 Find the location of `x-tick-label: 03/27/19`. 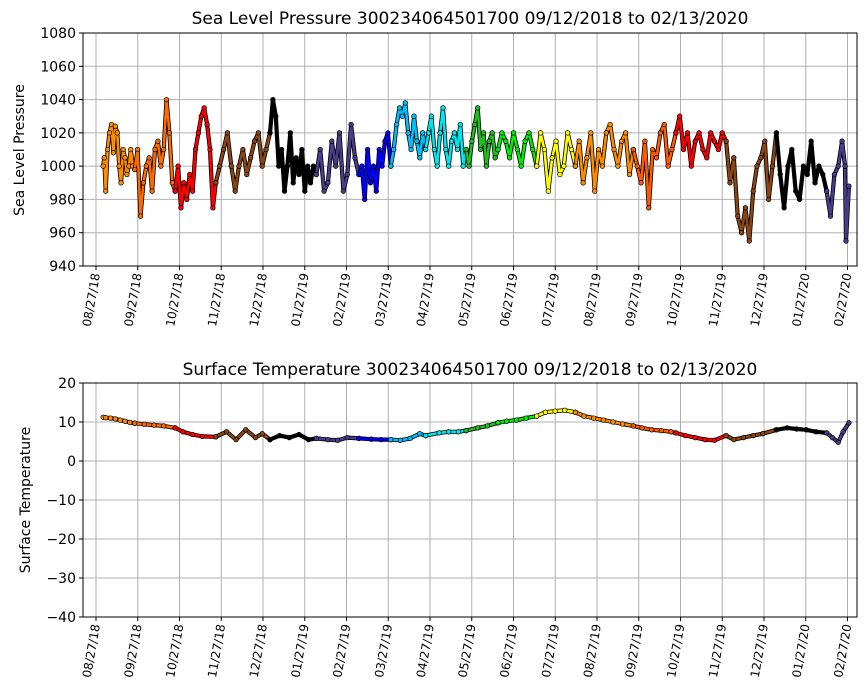

x-tick-label: 03/27/19 is located at coordinates (383, 300).